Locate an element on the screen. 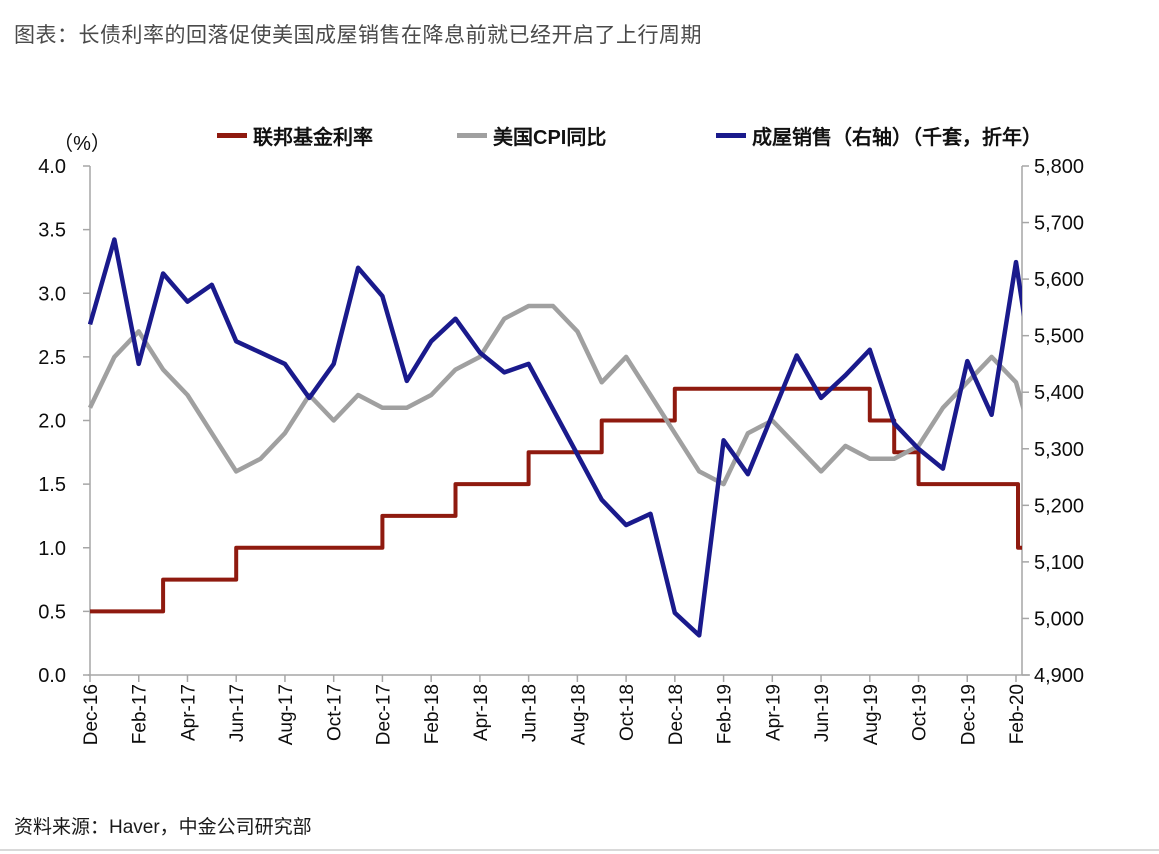  svg-text: Apr-18 is located at coordinates (481, 712).